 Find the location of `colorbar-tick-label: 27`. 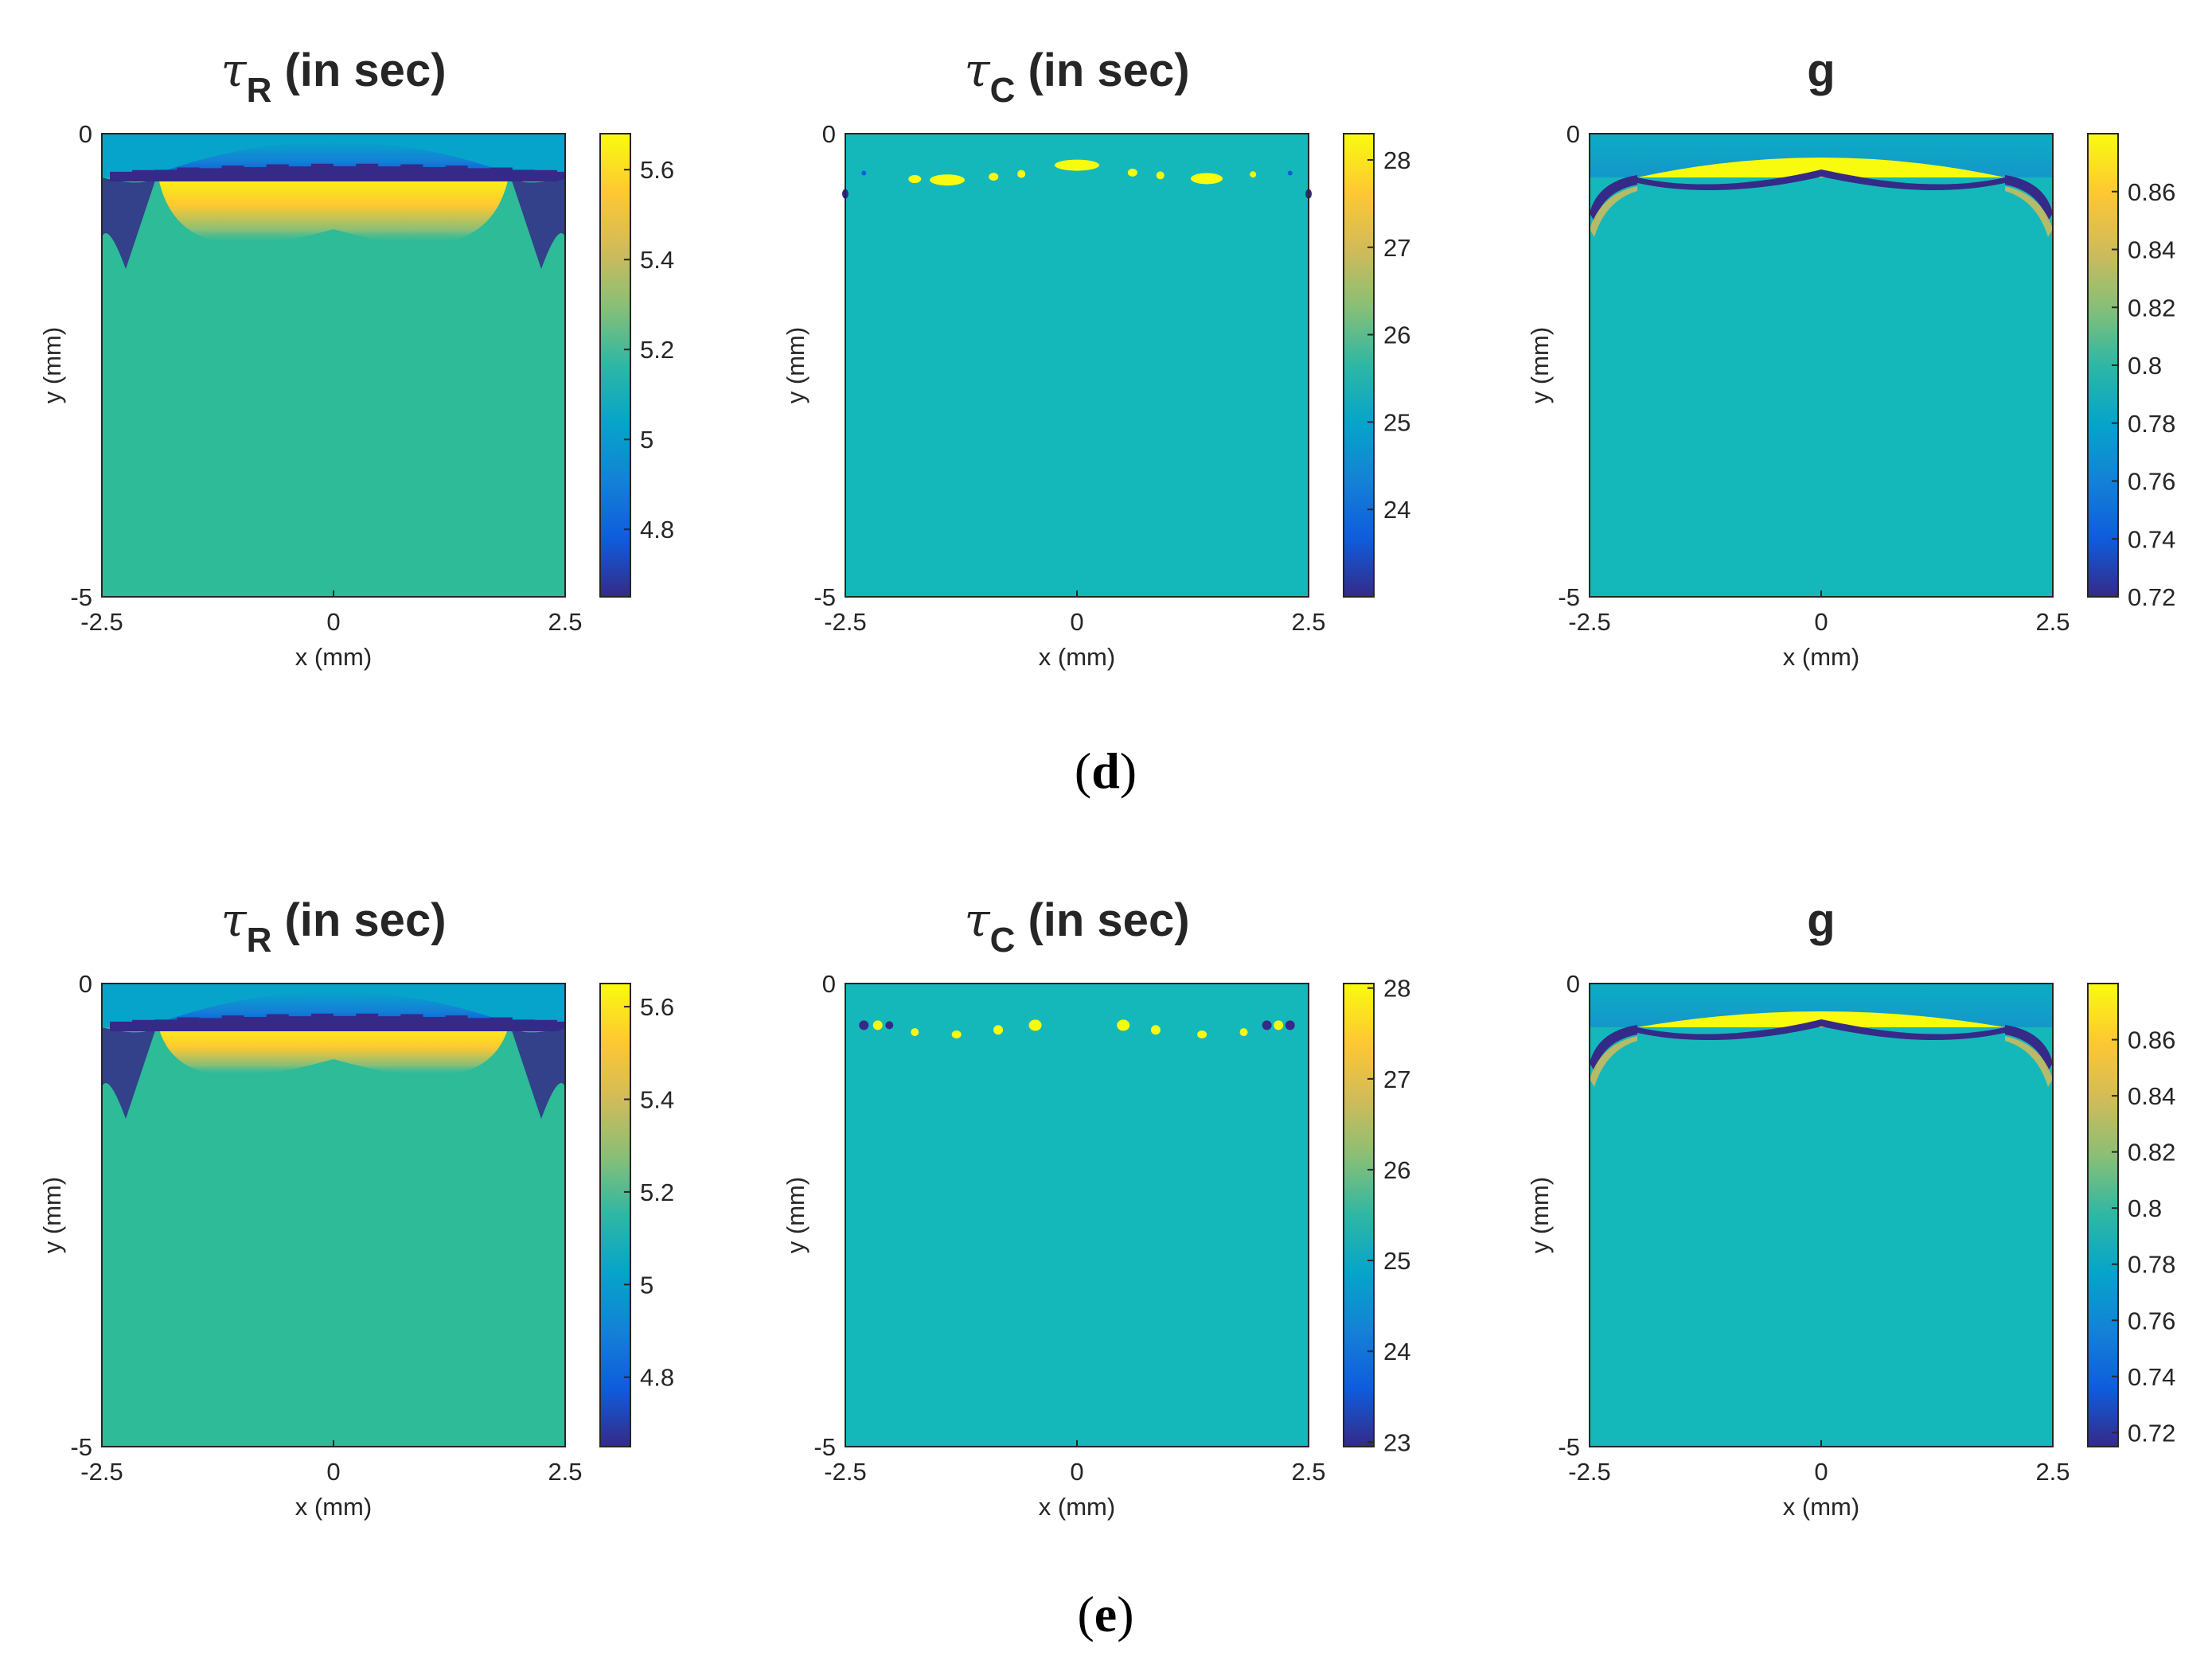

colorbar-tick-label: 27 is located at coordinates (1397, 248).